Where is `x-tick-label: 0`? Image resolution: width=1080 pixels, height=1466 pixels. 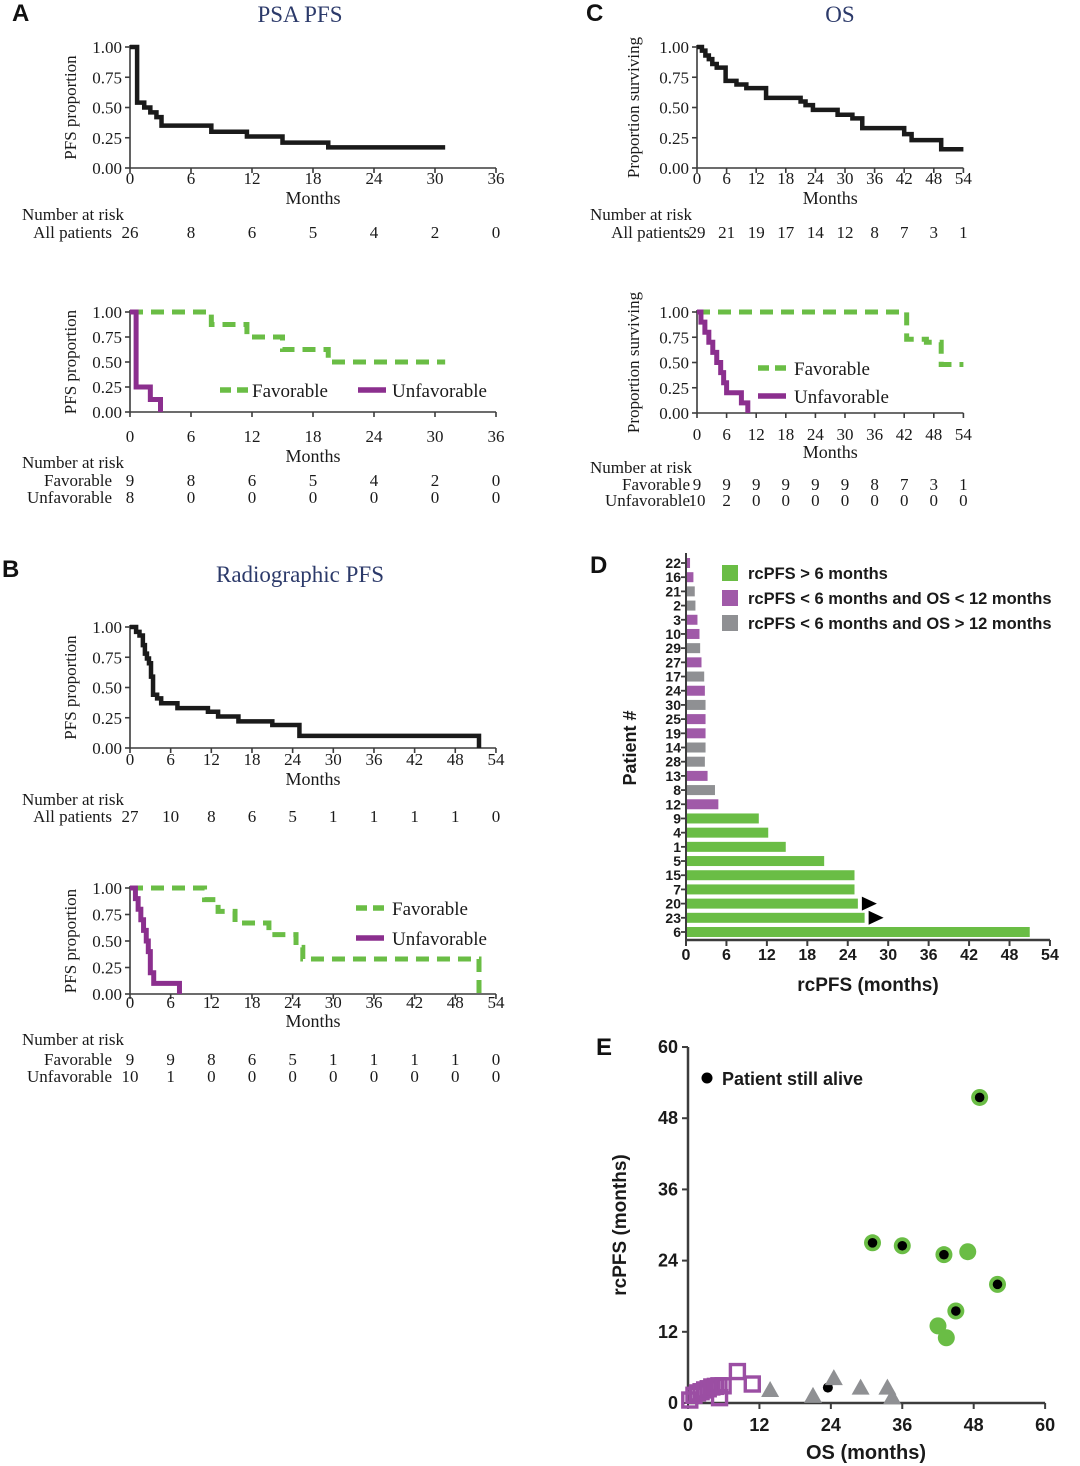 x-tick-label: 0 is located at coordinates (688, 1425).